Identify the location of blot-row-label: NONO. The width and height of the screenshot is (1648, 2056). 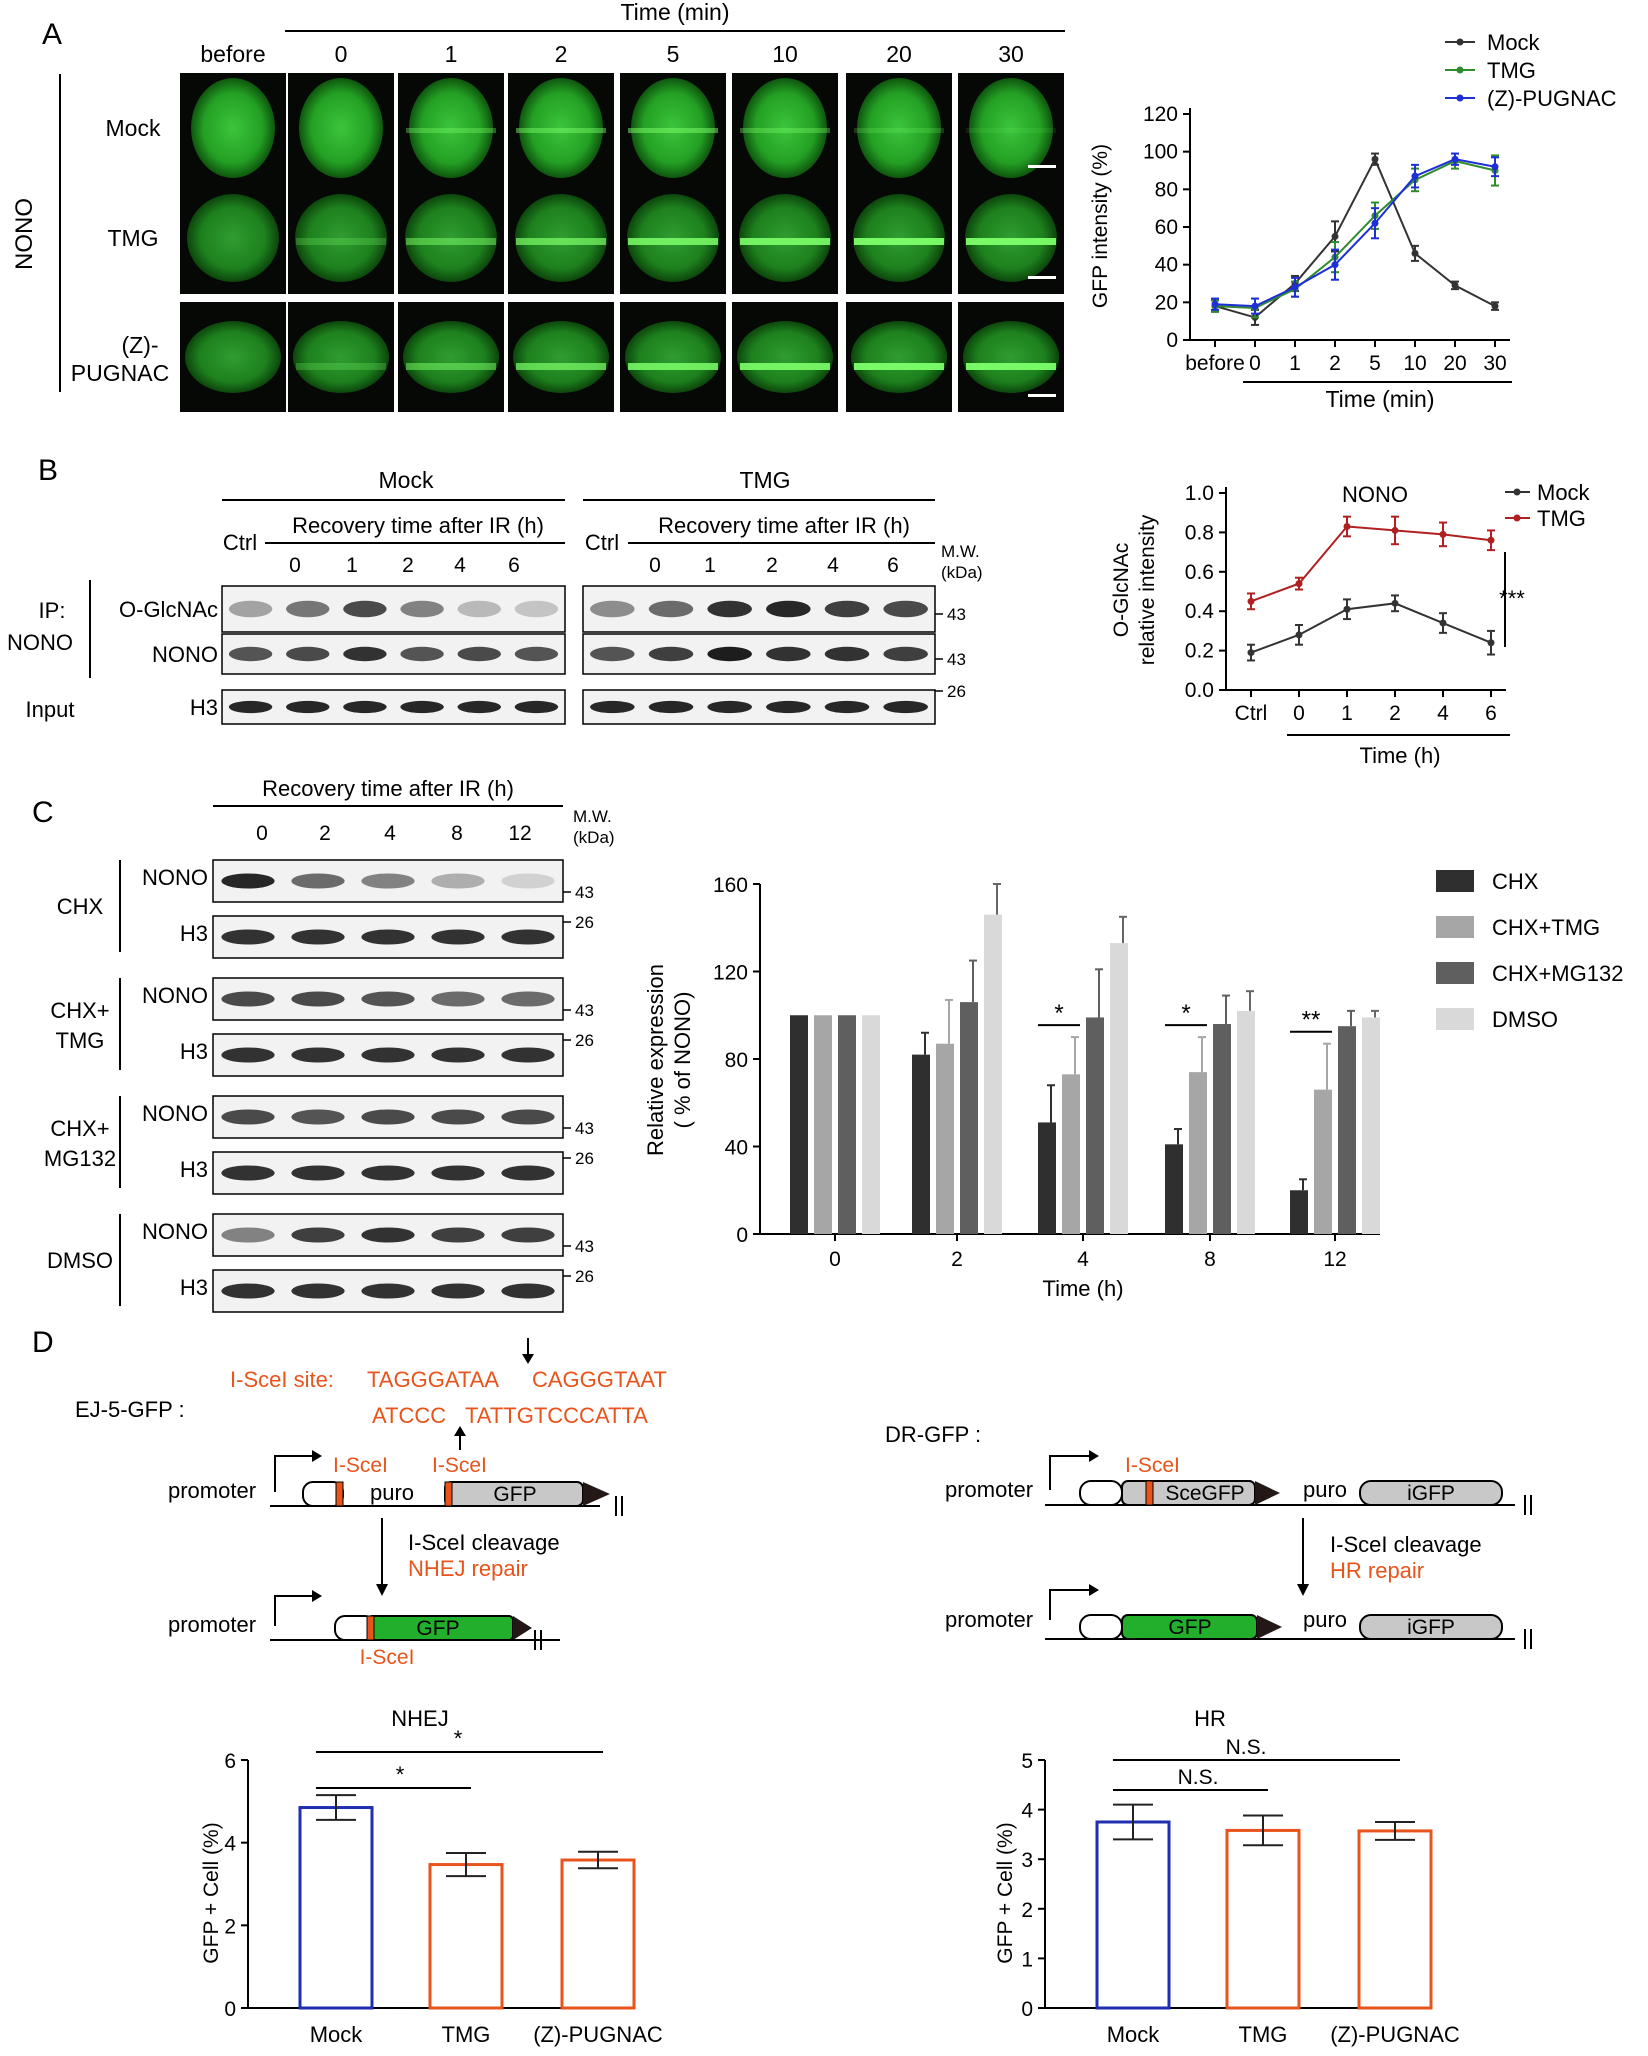
(175, 995).